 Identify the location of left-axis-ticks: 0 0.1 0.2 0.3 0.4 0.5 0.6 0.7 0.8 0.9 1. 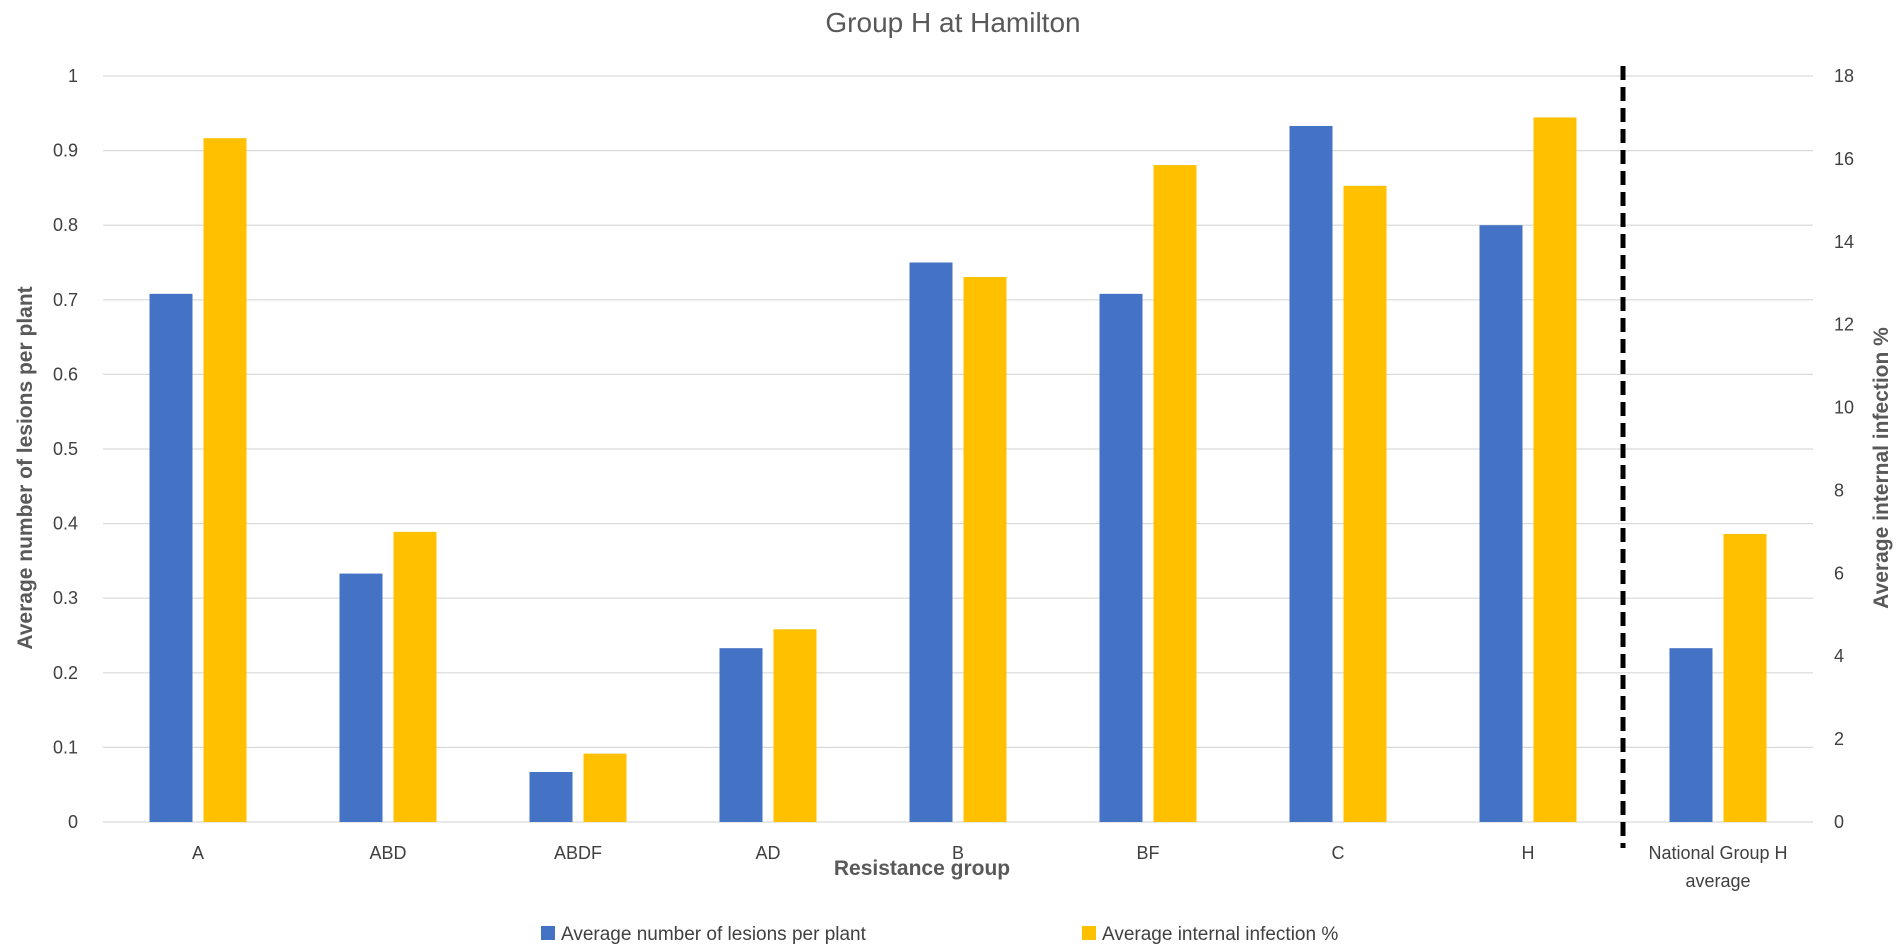
(65, 449).